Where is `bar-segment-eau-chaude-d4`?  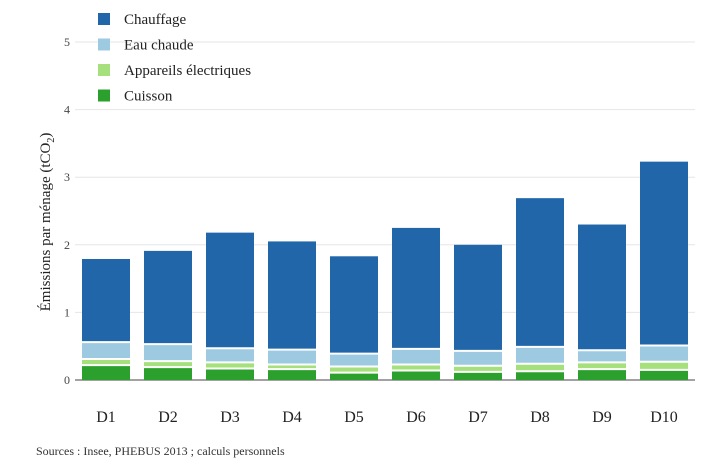
bar-segment-eau-chaude-d4 is located at coordinates (292, 357).